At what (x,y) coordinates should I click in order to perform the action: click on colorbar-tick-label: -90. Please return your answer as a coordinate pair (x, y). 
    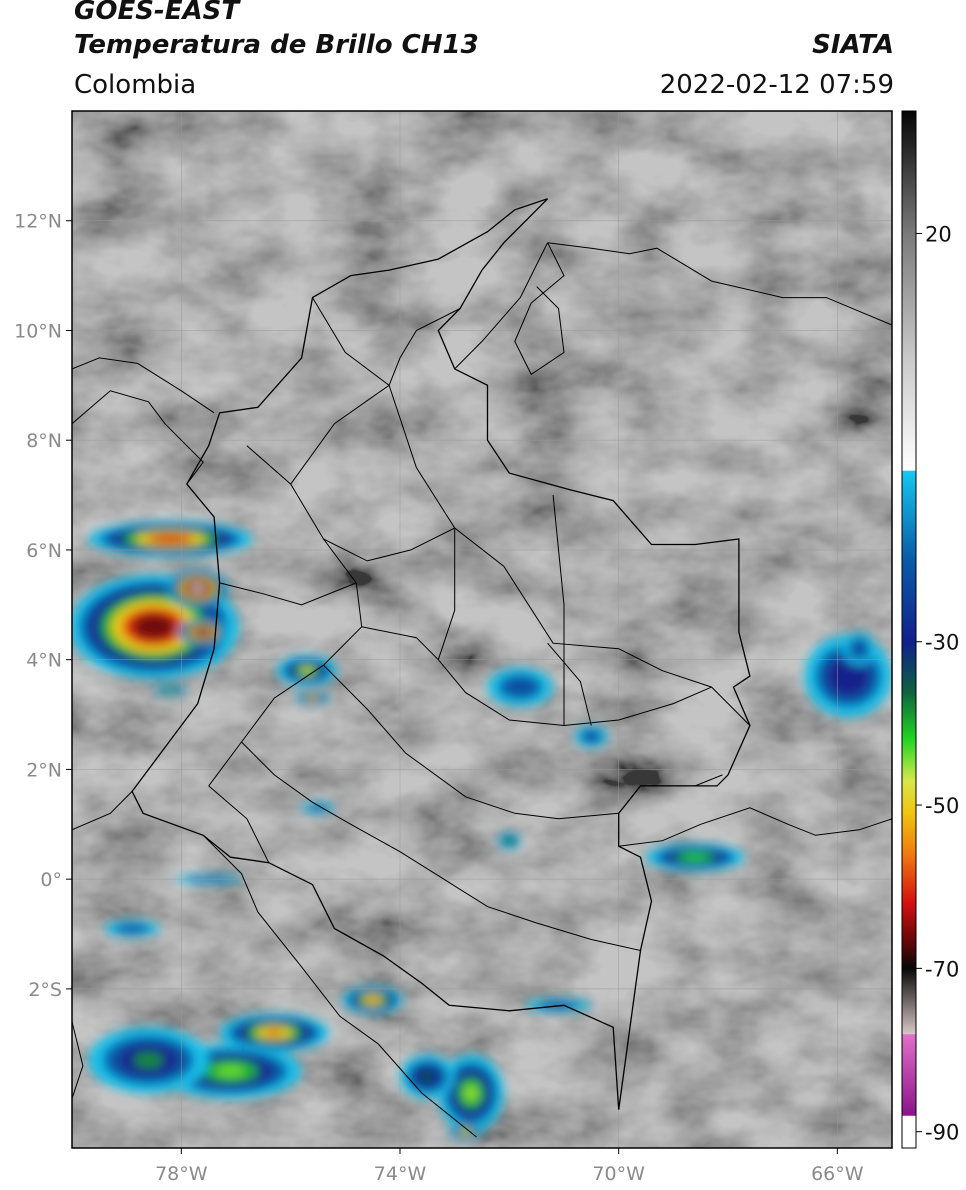
    Looking at the image, I should click on (942, 1133).